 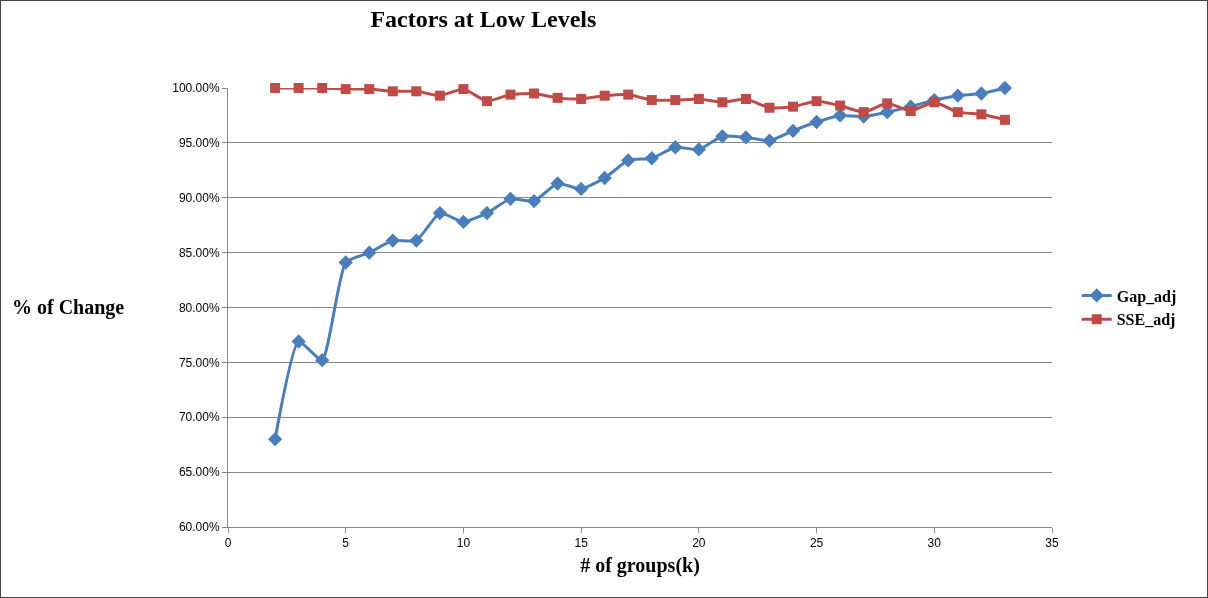 I want to click on y-tick-label: 90.00%, so click(x=199, y=197).